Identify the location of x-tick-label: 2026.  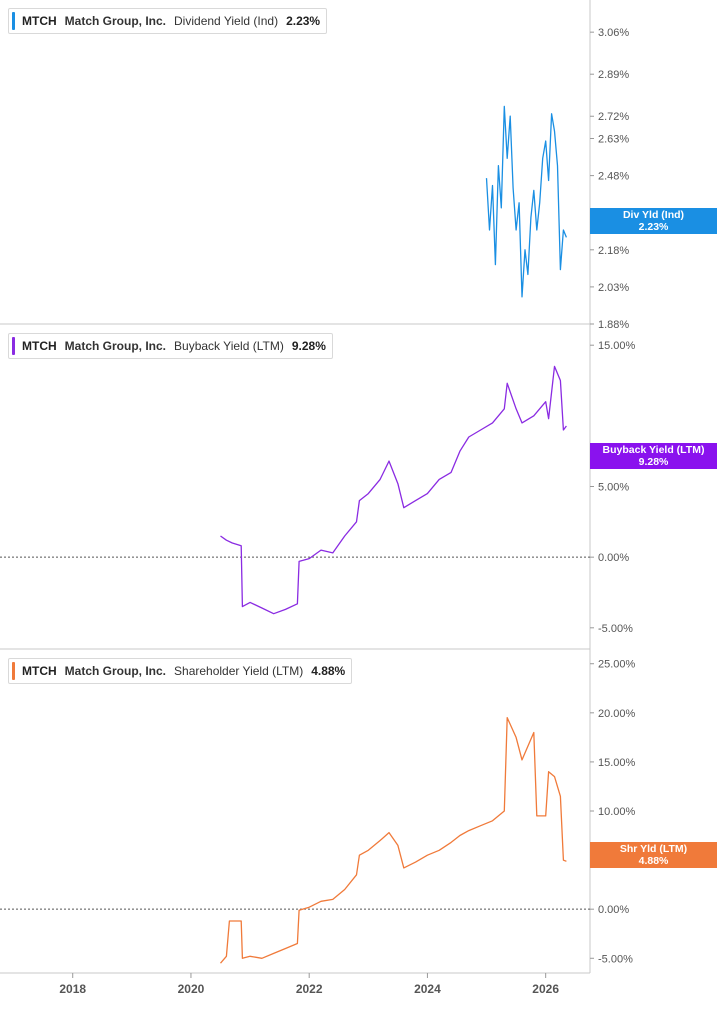
(545, 989).